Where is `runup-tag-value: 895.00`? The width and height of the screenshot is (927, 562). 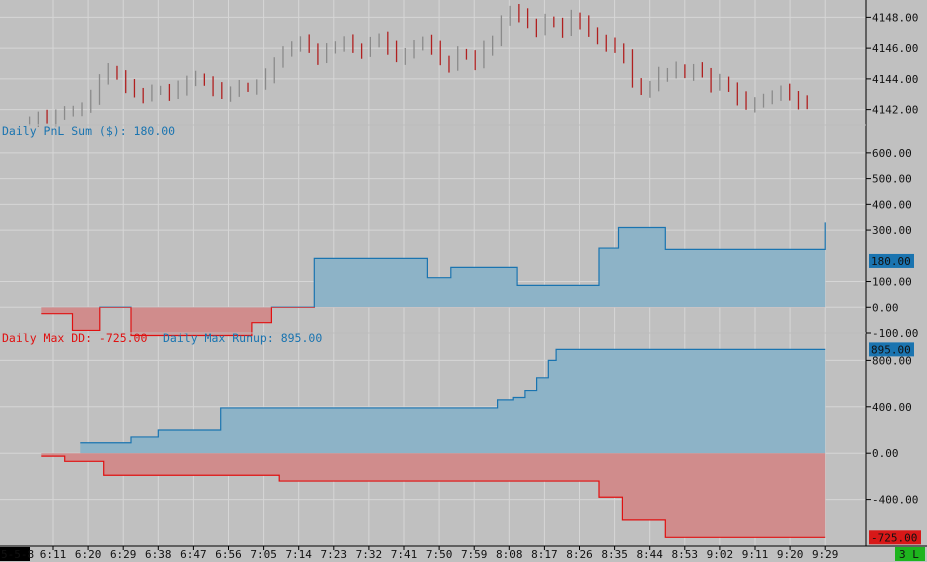
runup-tag-value: 895.00 is located at coordinates (891, 349).